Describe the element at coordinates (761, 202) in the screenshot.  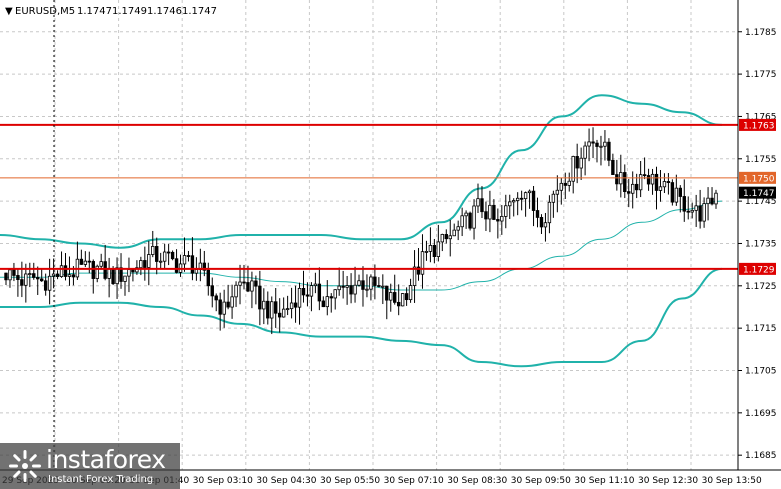
I see `price-tick-label: 1.1745` at that location.